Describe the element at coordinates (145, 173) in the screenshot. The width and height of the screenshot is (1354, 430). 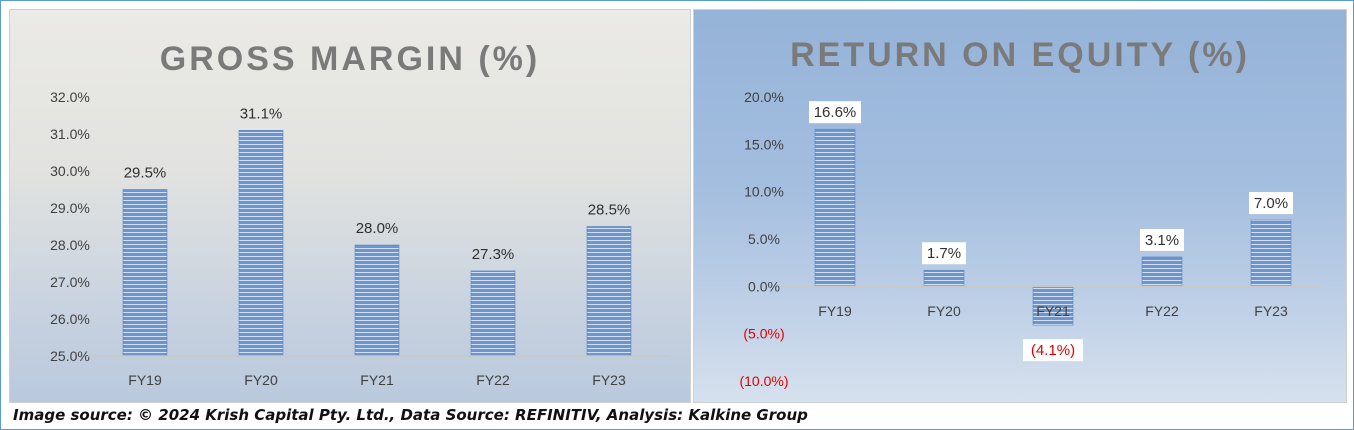
I see `data-label: 29.5%` at that location.